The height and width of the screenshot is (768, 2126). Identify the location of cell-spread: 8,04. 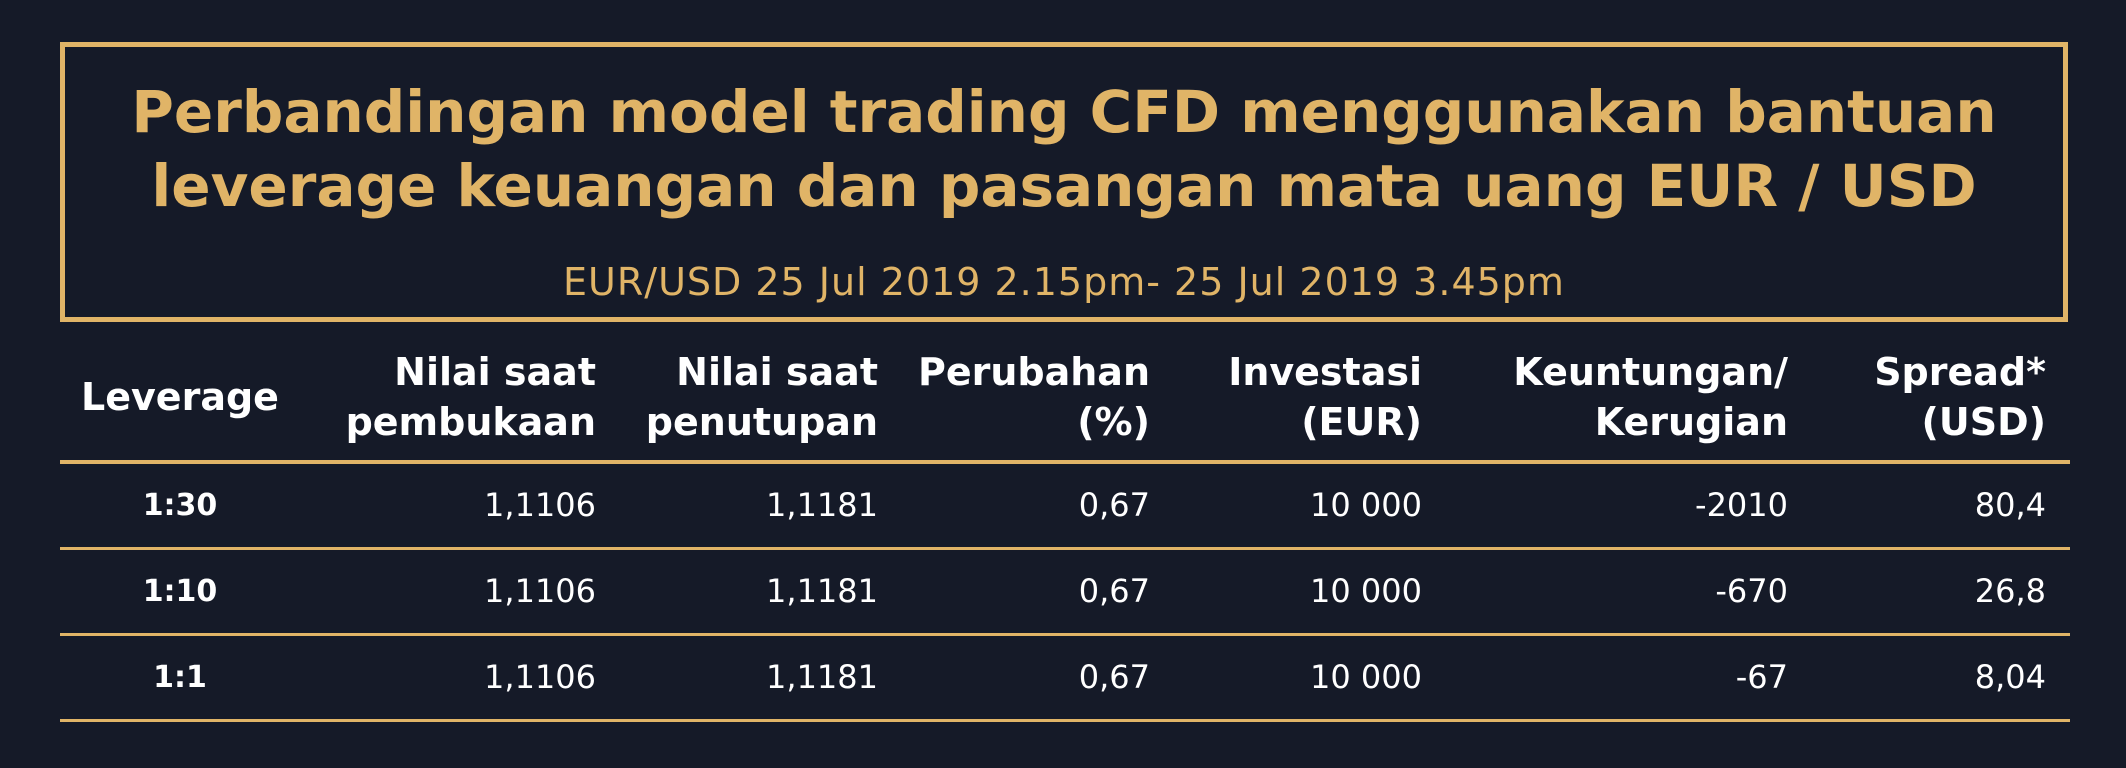
(1941, 678).